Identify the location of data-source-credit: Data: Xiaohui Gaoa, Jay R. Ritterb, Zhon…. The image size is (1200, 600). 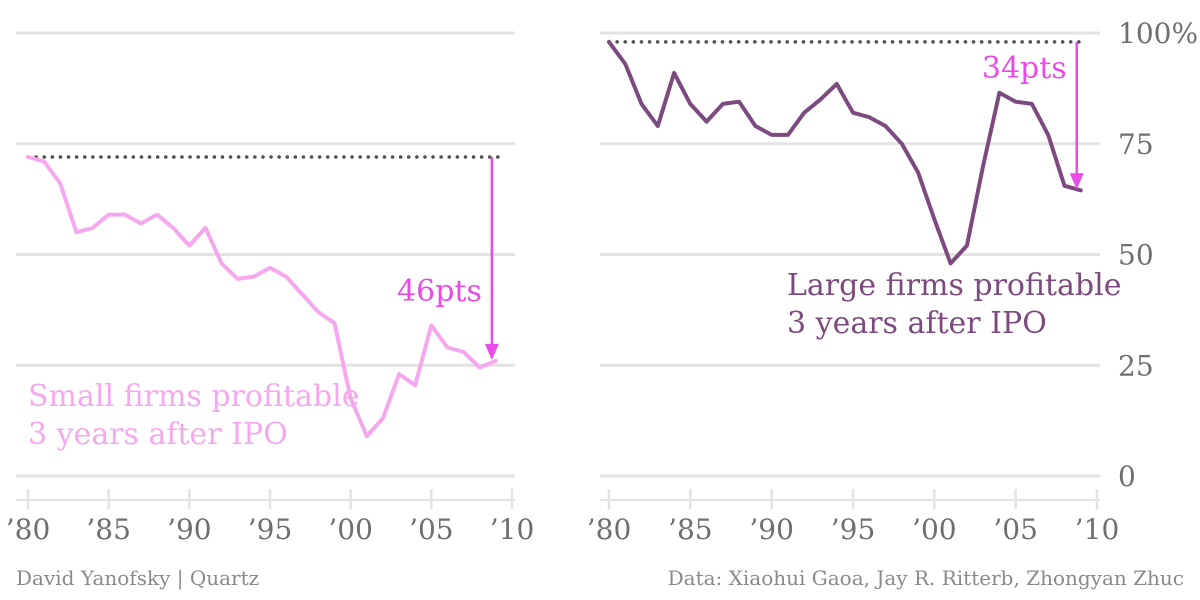
(925, 578).